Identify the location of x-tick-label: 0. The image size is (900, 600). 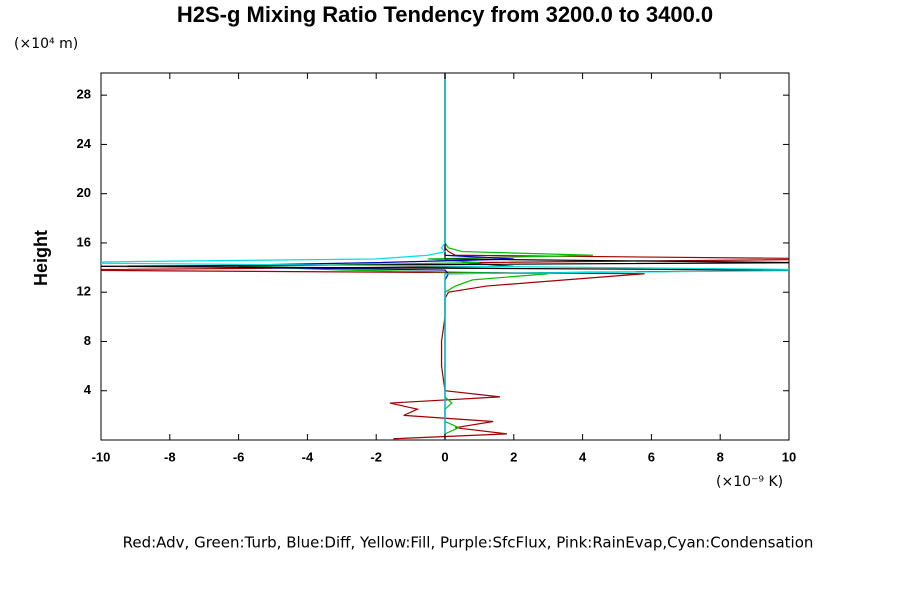
(444, 456).